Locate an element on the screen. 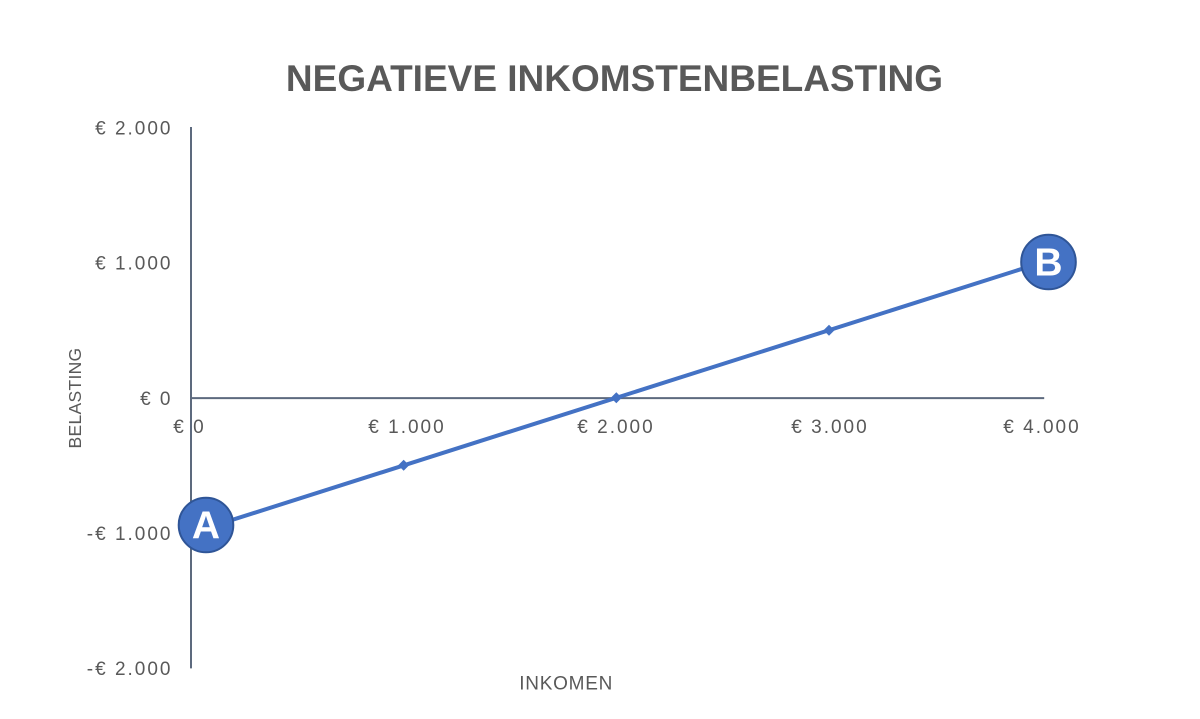 This screenshot has height=719, width=1200. svg-text: -€ 1.000 is located at coordinates (130, 534).